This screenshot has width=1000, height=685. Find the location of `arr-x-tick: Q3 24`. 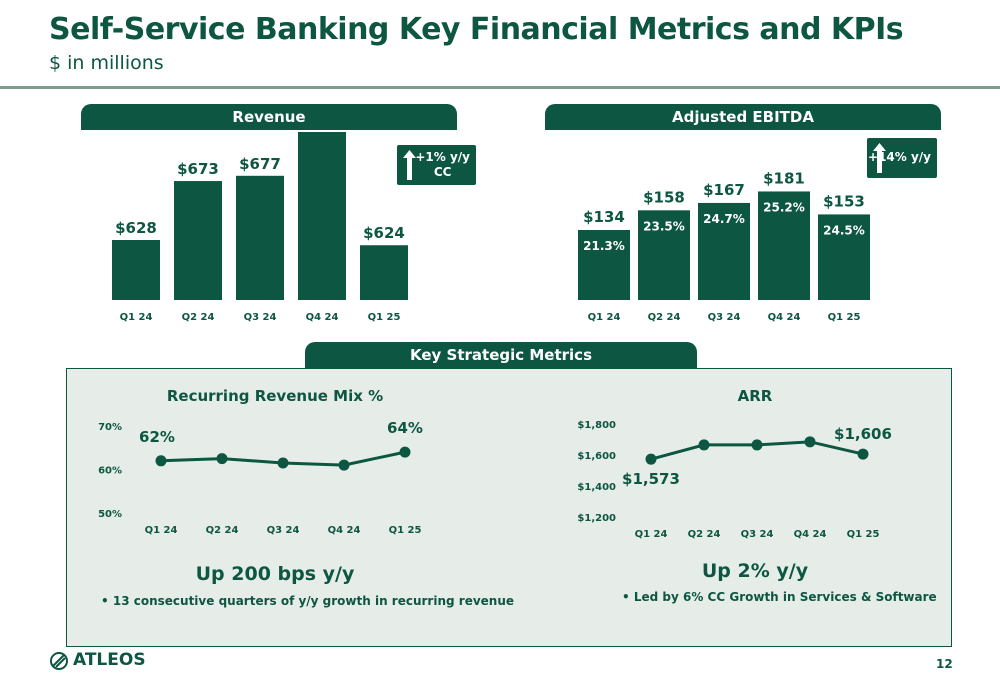

arr-x-tick: Q3 24 is located at coordinates (757, 534).